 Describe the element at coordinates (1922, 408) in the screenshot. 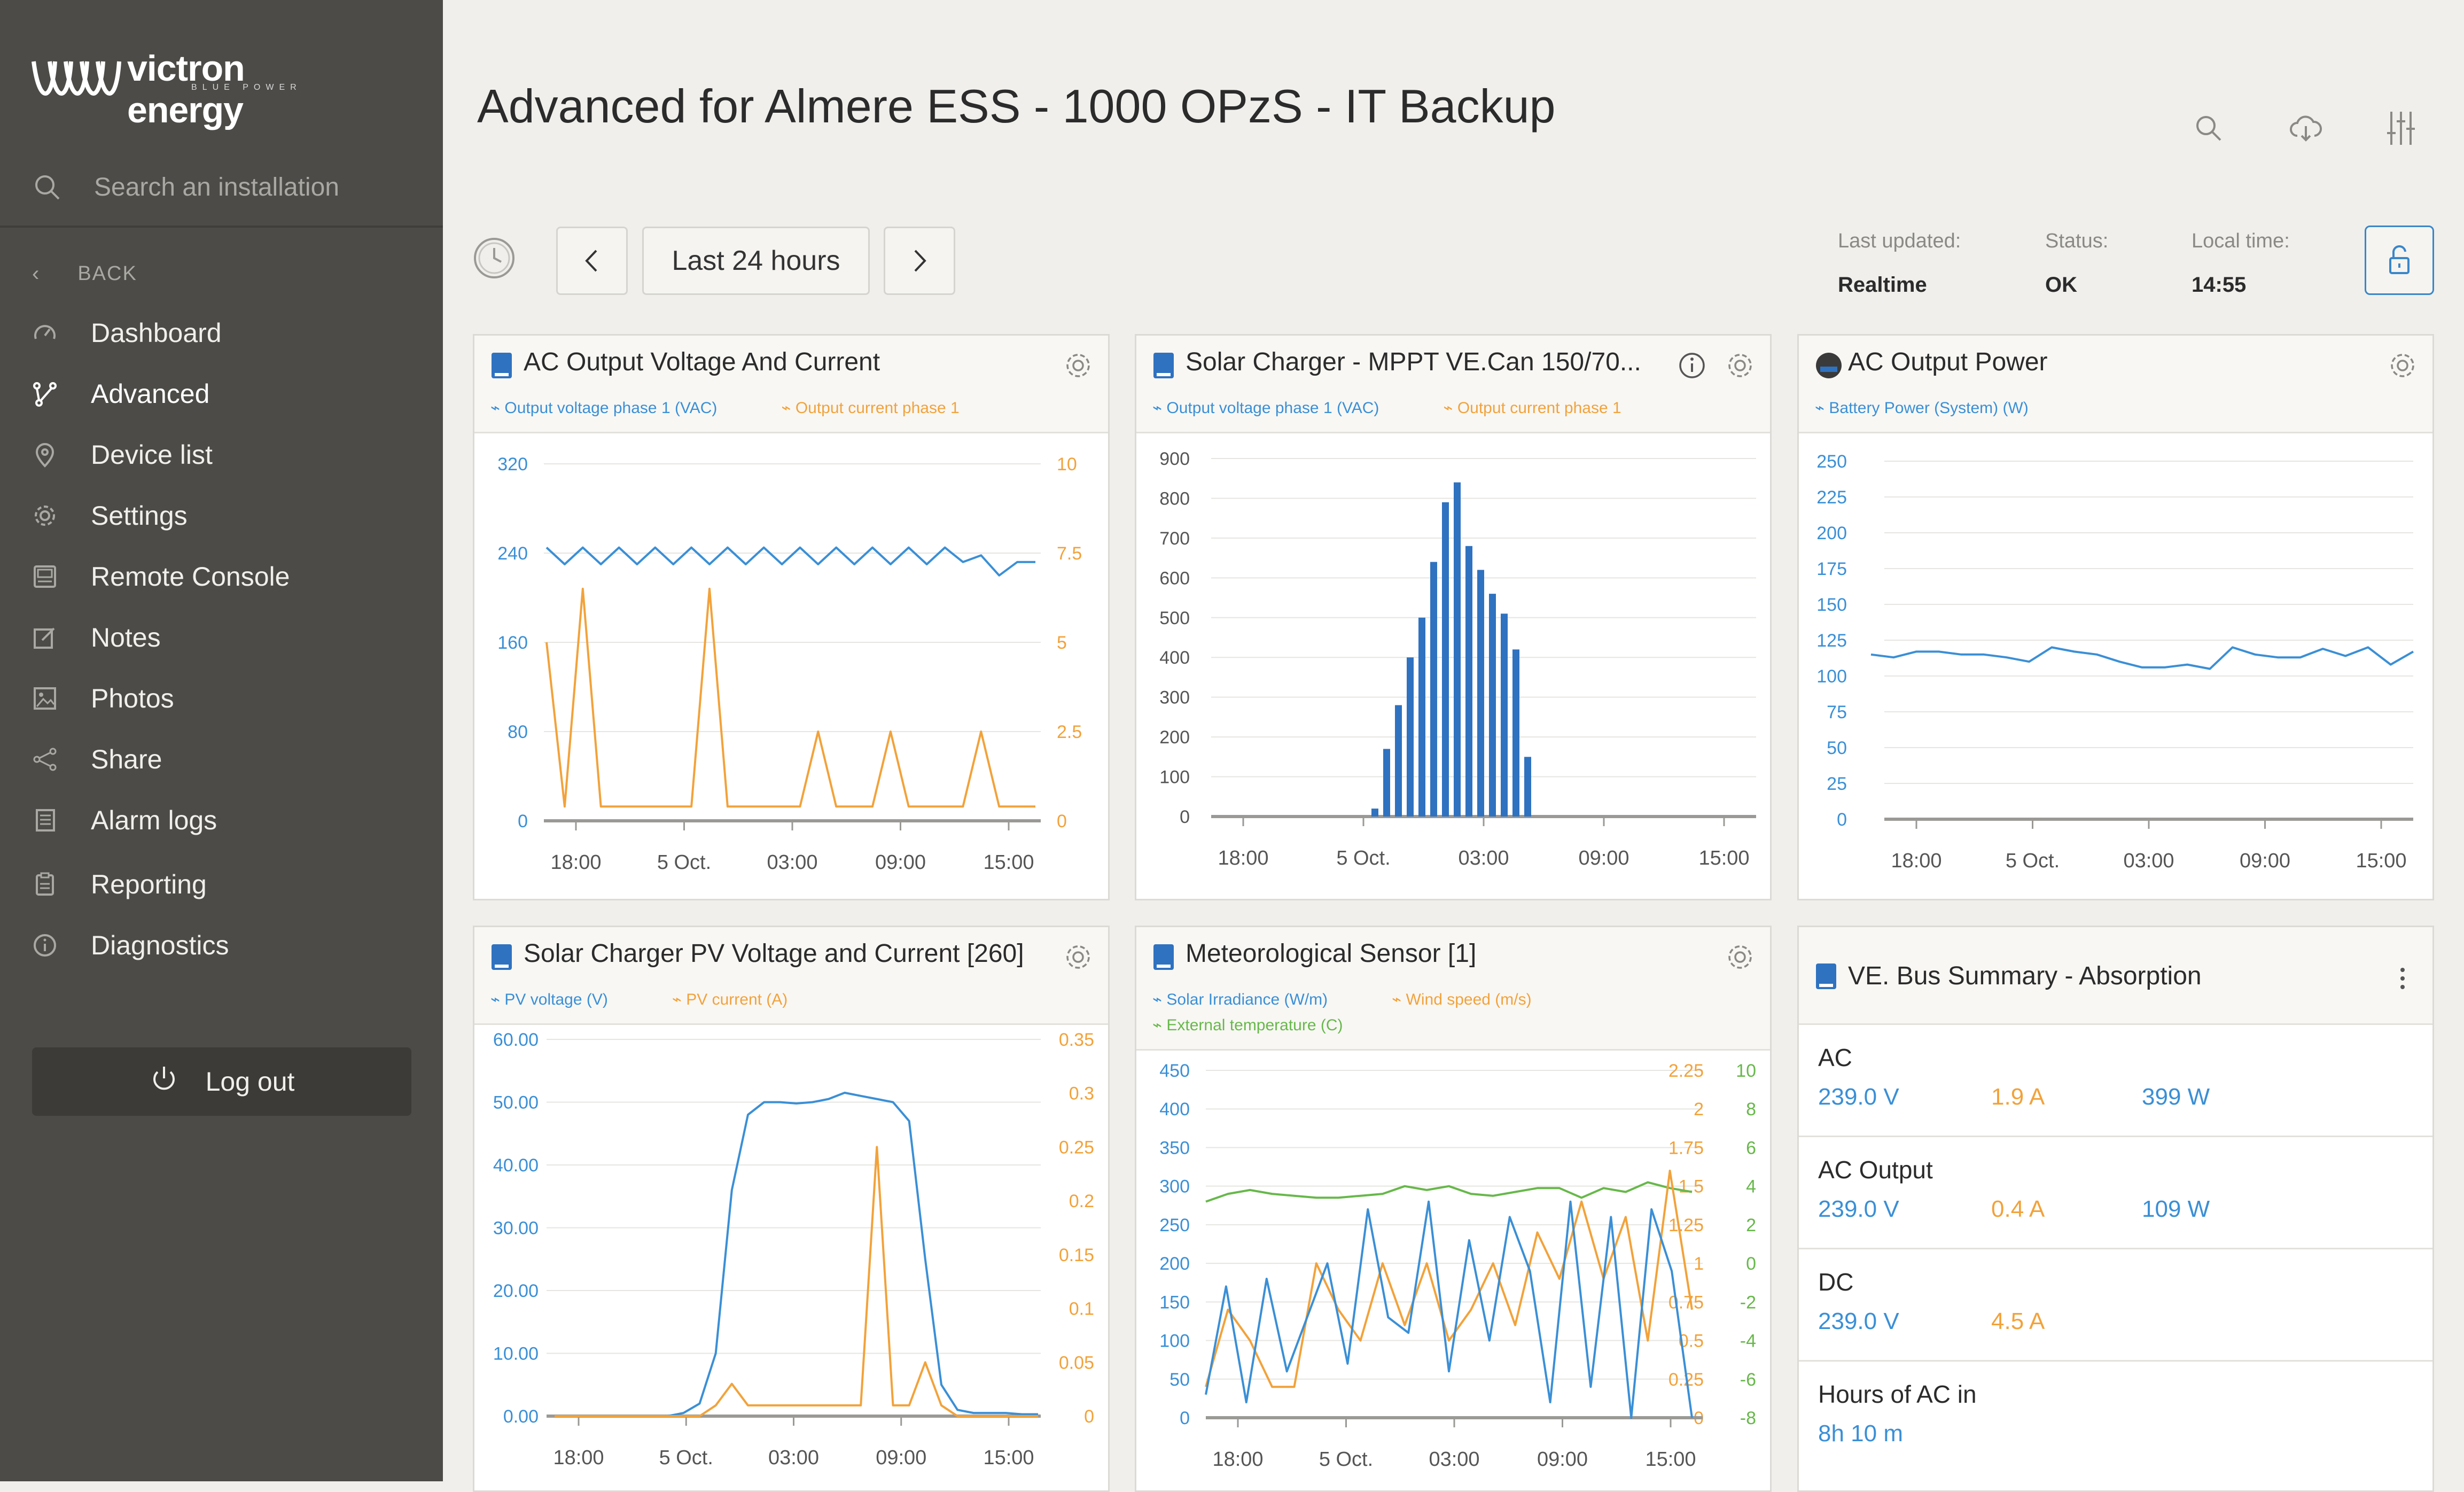

I see `legend-battery-power: ⌁ Battery Power (System) (W)` at that location.